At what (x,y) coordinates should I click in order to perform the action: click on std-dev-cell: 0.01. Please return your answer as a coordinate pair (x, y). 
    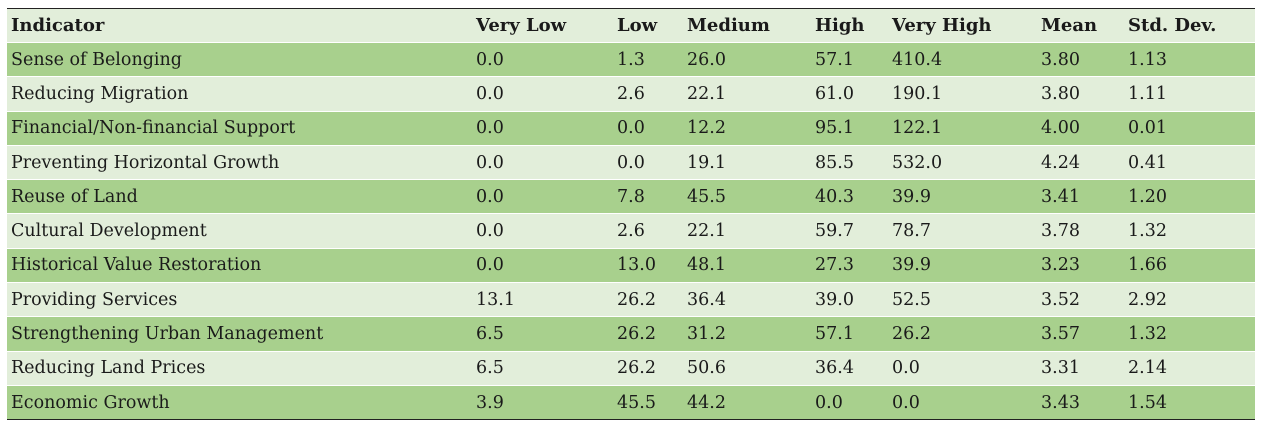
    Looking at the image, I should click on (1147, 128).